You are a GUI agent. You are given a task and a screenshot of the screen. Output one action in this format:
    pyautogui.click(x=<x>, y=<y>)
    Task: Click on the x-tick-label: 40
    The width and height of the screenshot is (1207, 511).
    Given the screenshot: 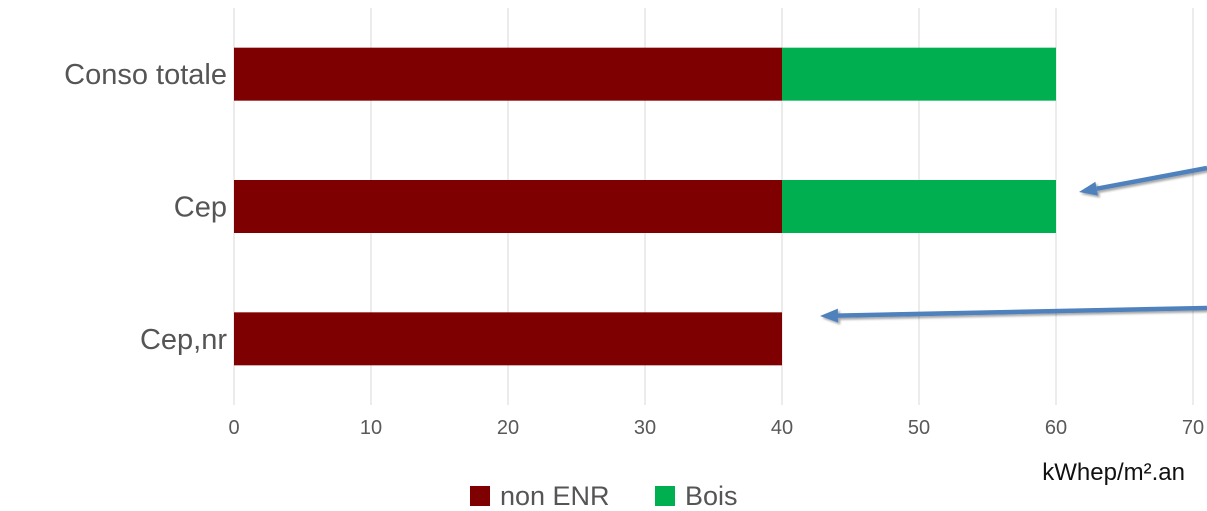 What is the action you would take?
    pyautogui.click(x=782, y=428)
    